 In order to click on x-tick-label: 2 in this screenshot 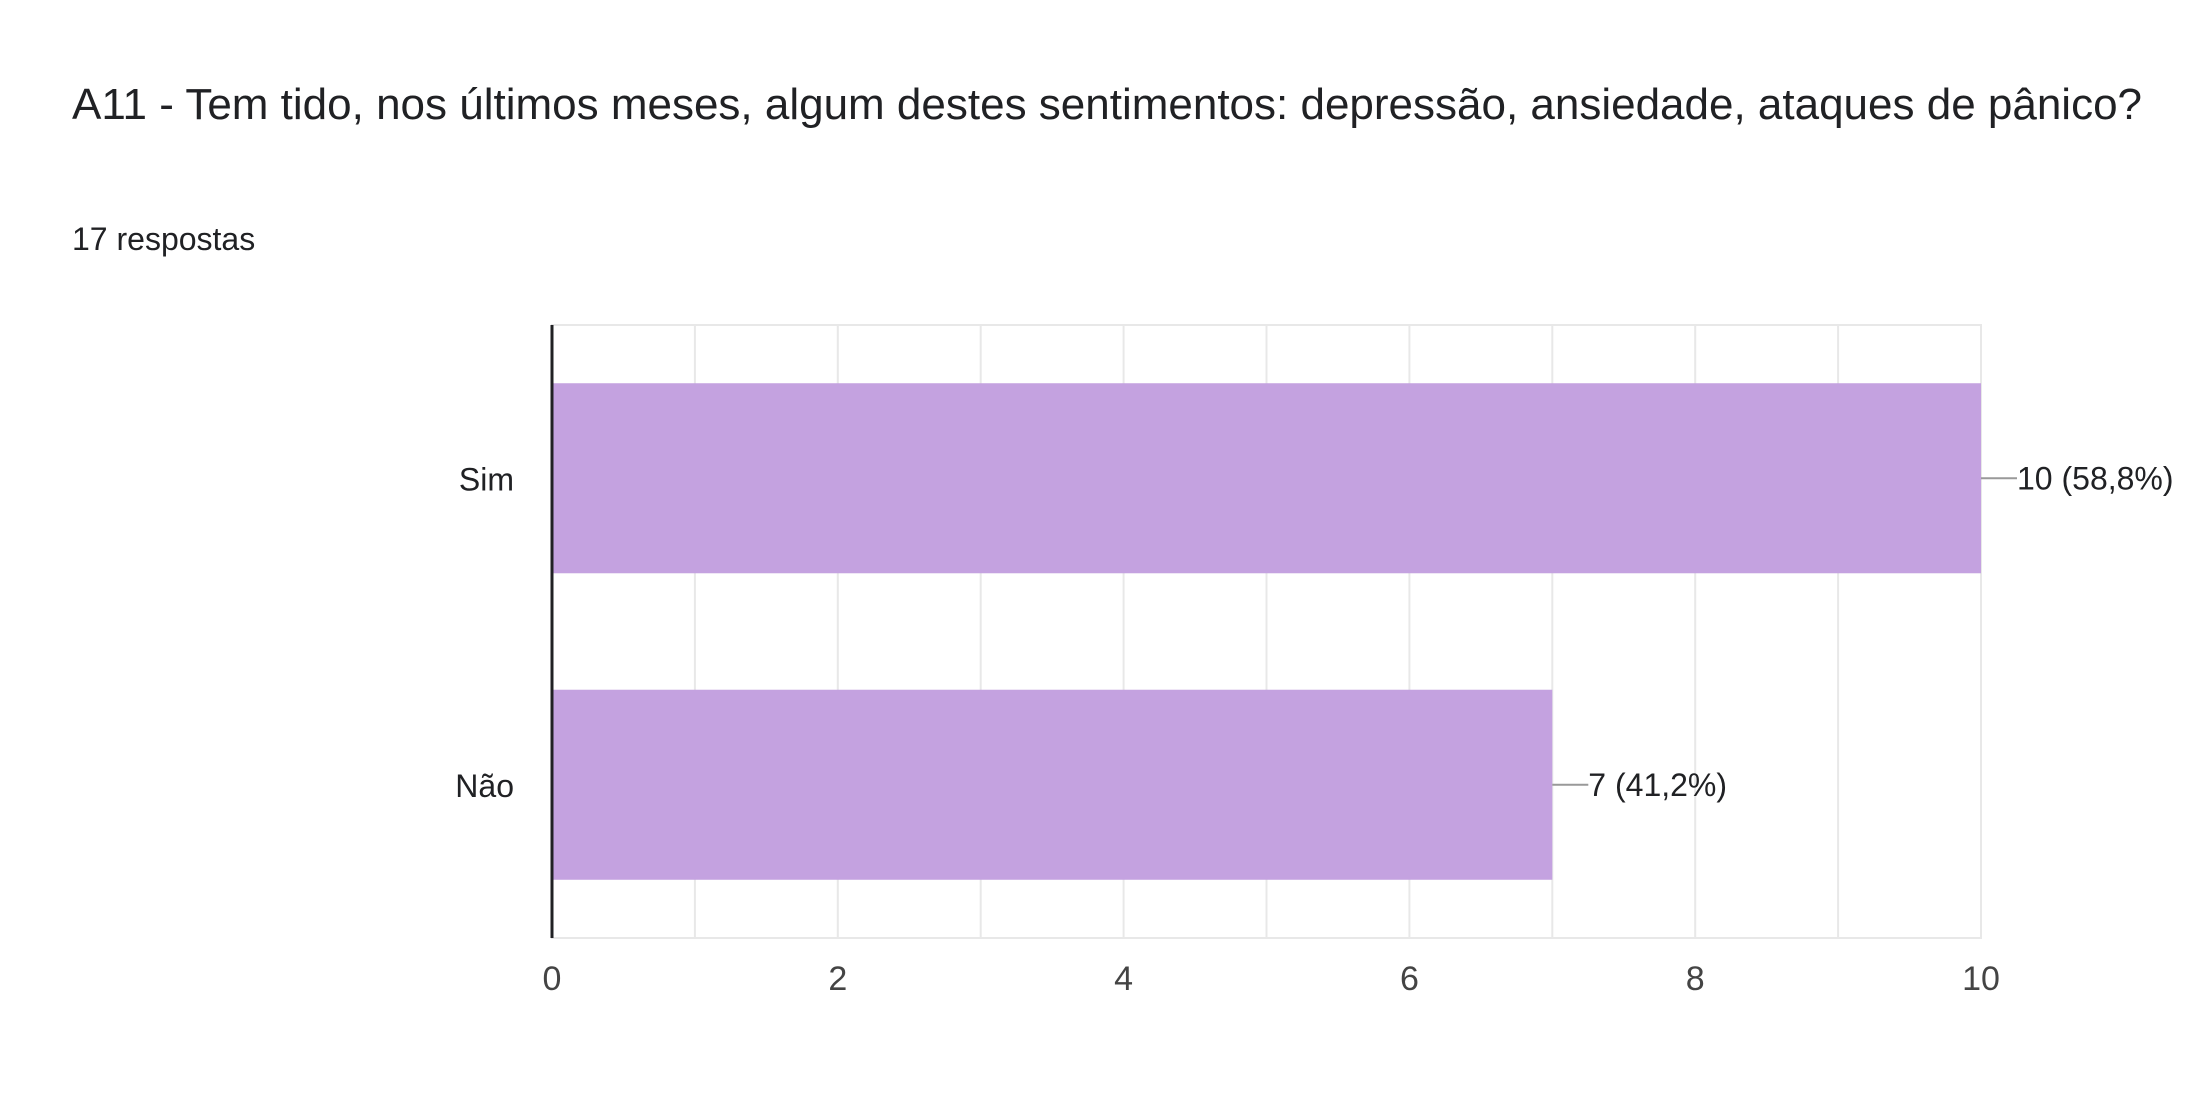, I will do `click(837, 979)`.